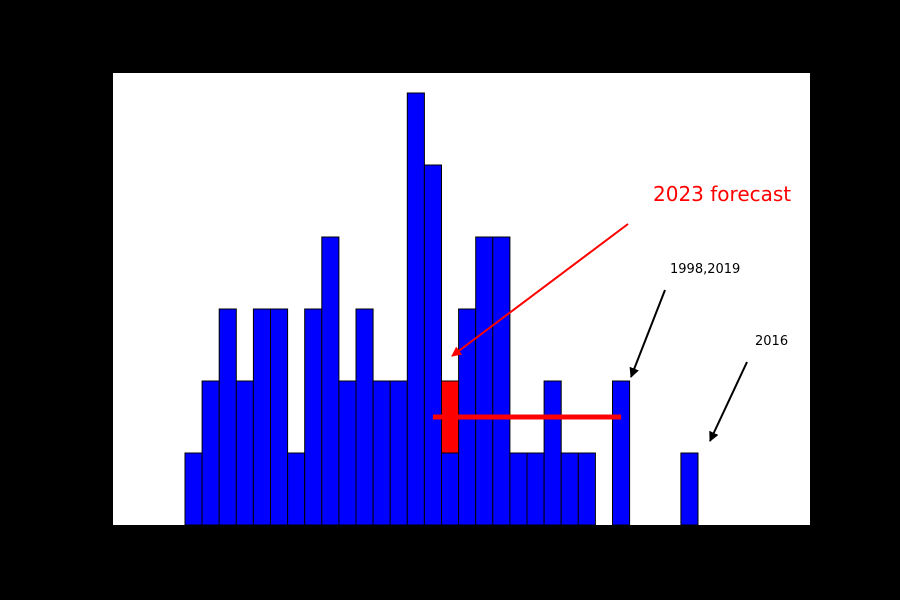 The width and height of the screenshot is (900, 600). What do you see at coordinates (527, 417) in the screenshot?
I see `forecast-highlight-group` at bounding box center [527, 417].